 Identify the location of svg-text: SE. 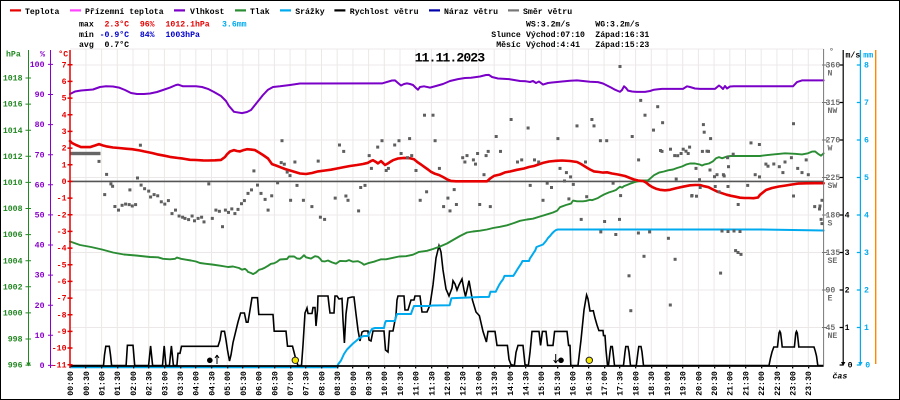
(833, 261).